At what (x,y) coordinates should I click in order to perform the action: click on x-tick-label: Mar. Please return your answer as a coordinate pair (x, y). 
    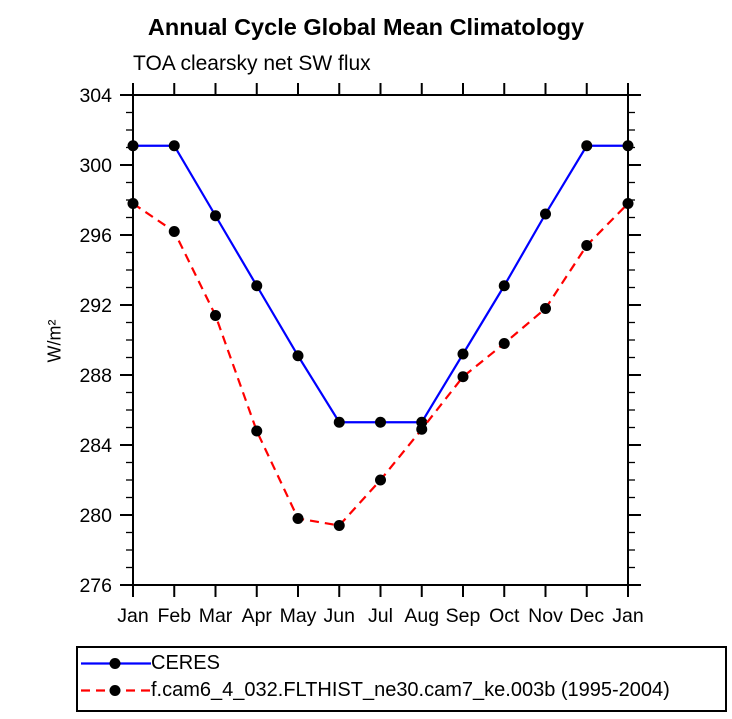
    Looking at the image, I should click on (216, 616).